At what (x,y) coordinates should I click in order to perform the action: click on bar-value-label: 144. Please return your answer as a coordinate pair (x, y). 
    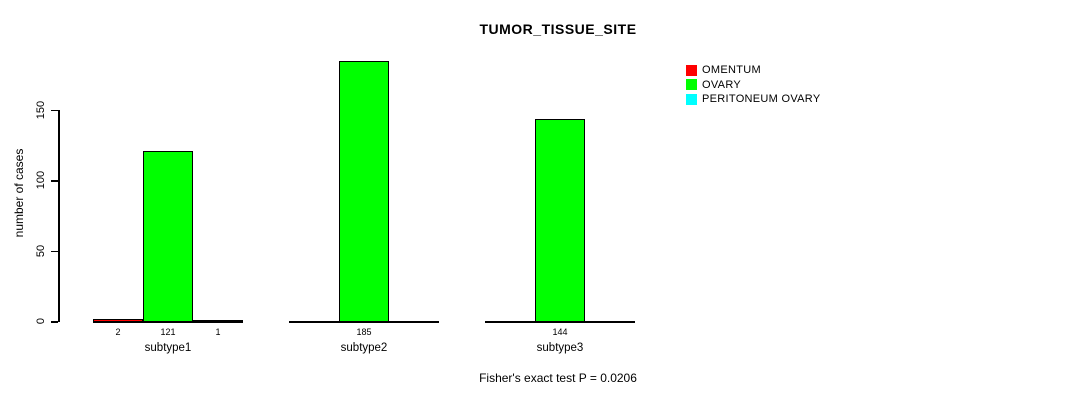
    Looking at the image, I should click on (560, 332).